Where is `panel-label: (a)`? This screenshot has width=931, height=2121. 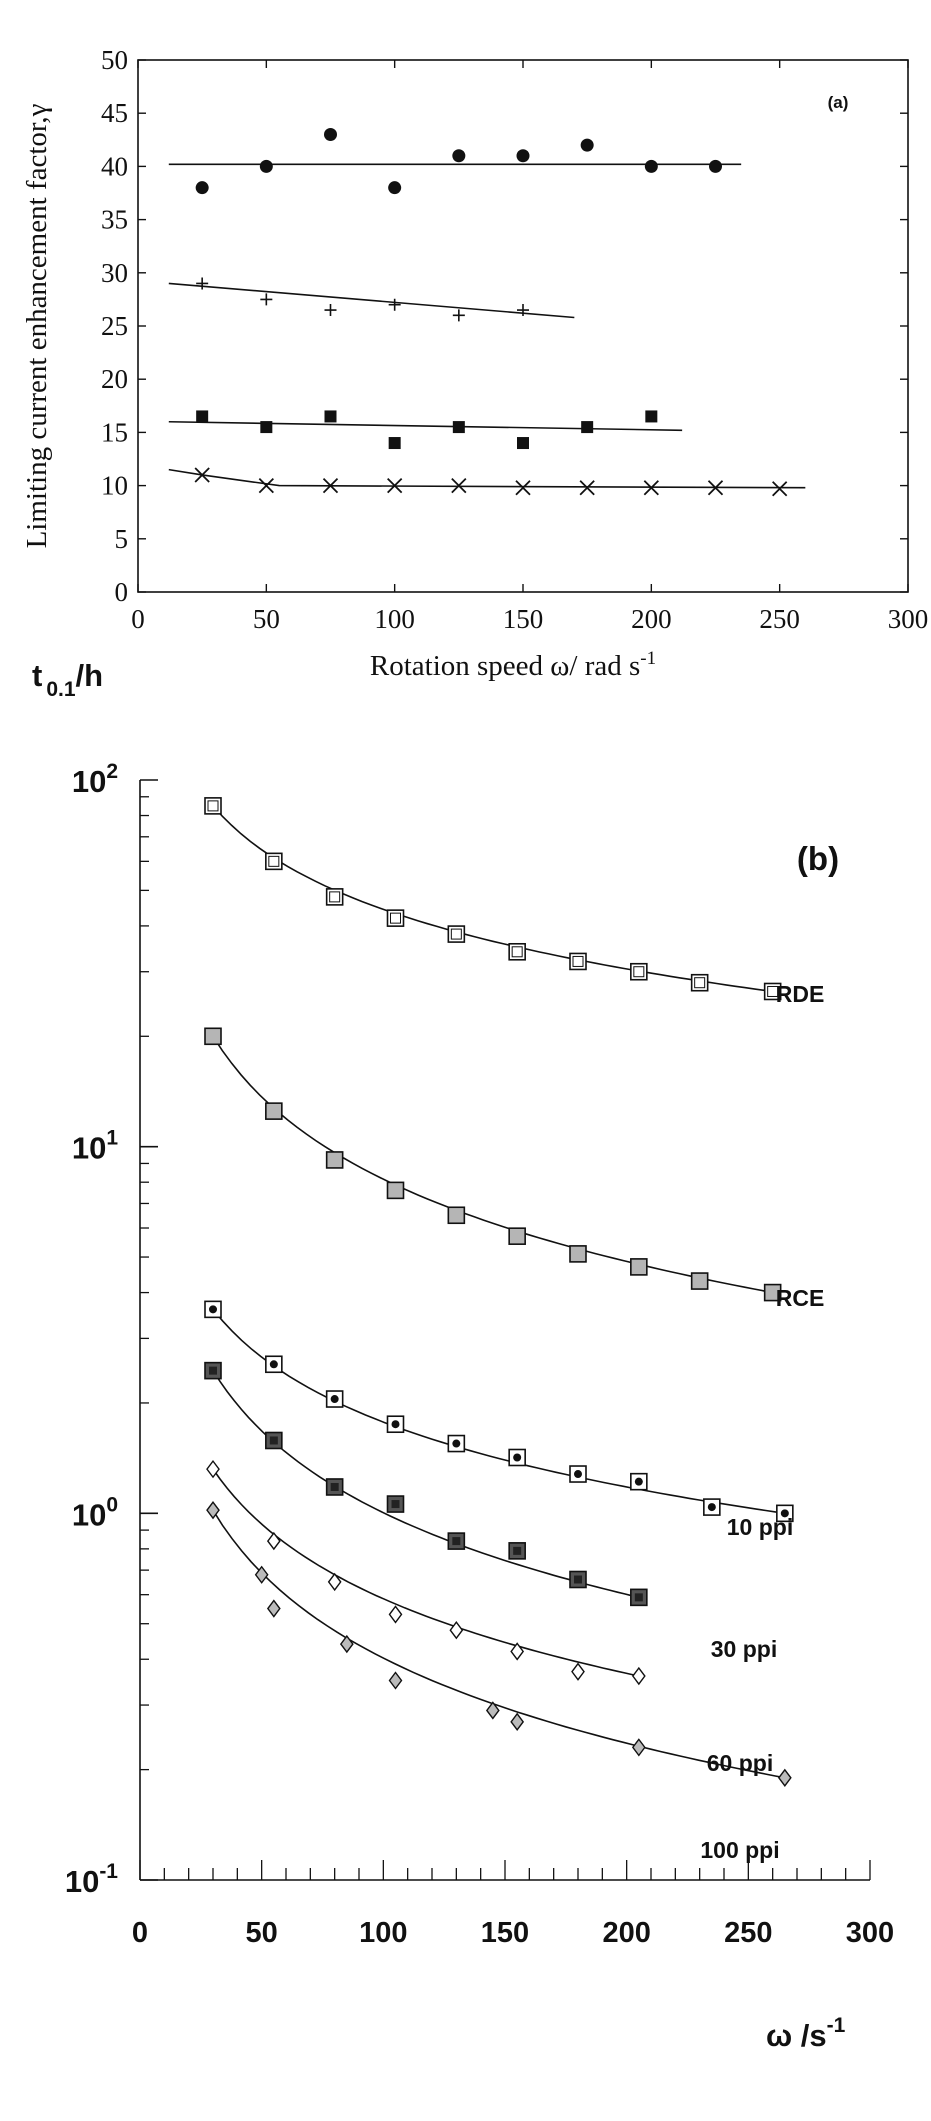 panel-label: (a) is located at coordinates (838, 102).